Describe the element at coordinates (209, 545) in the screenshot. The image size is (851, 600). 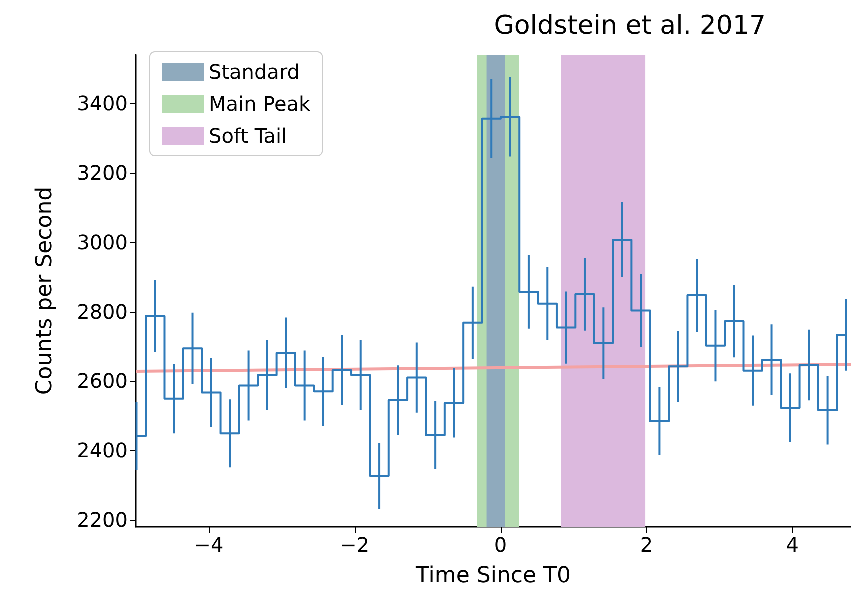
I see `x-tick-label: −4` at that location.